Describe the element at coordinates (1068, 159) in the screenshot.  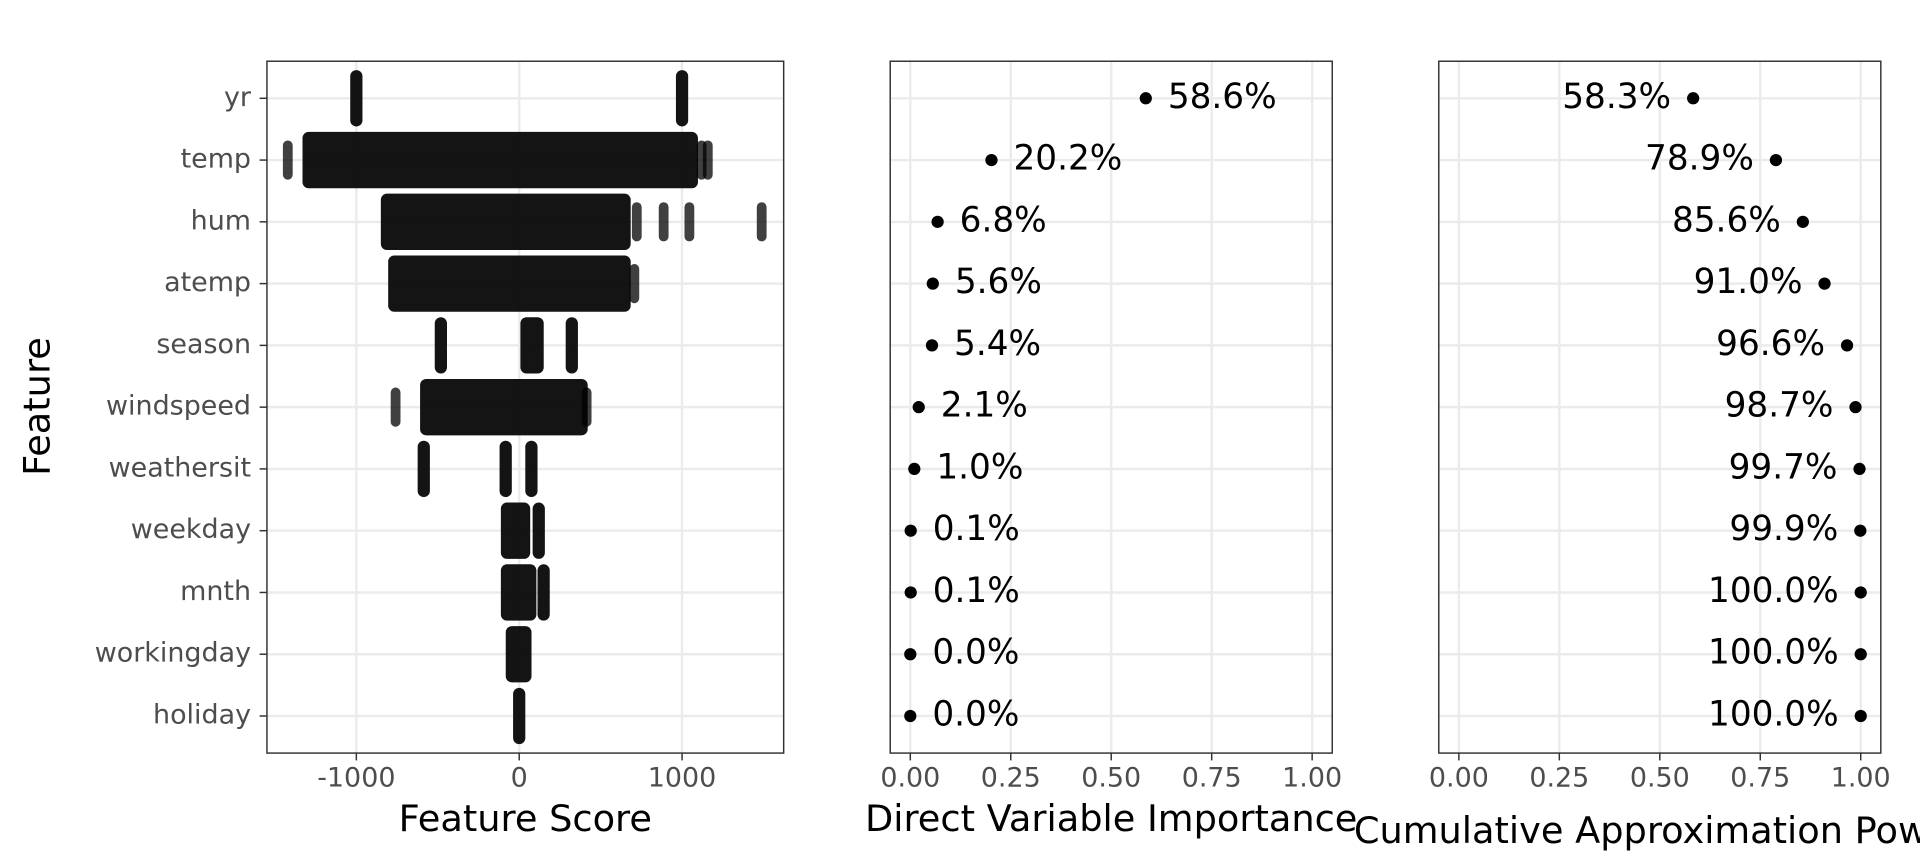
I see `value-label: 20.2%` at that location.